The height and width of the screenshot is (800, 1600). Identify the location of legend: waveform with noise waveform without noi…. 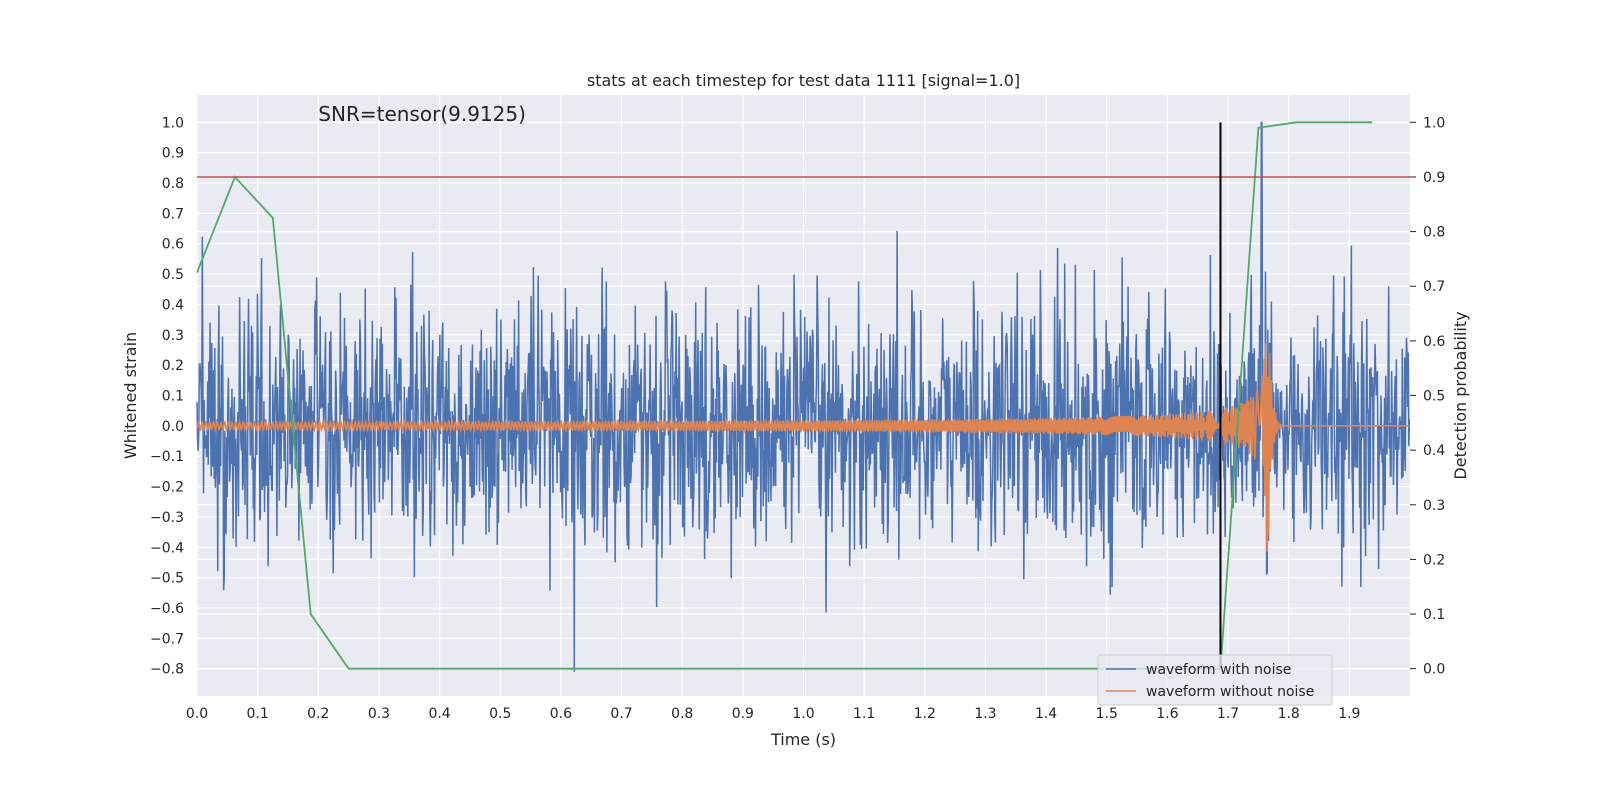
(1215, 680).